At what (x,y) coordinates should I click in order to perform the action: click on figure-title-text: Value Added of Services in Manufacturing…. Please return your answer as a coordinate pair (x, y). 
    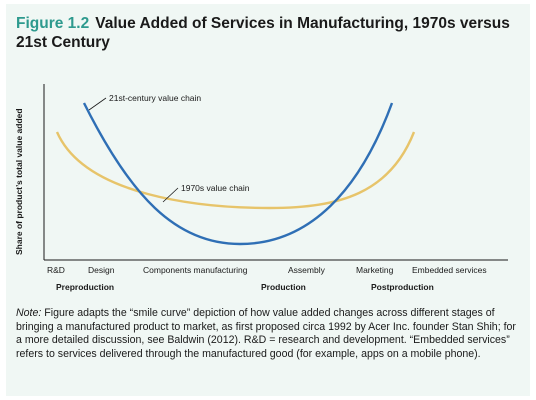
    Looking at the image, I should click on (263, 33).